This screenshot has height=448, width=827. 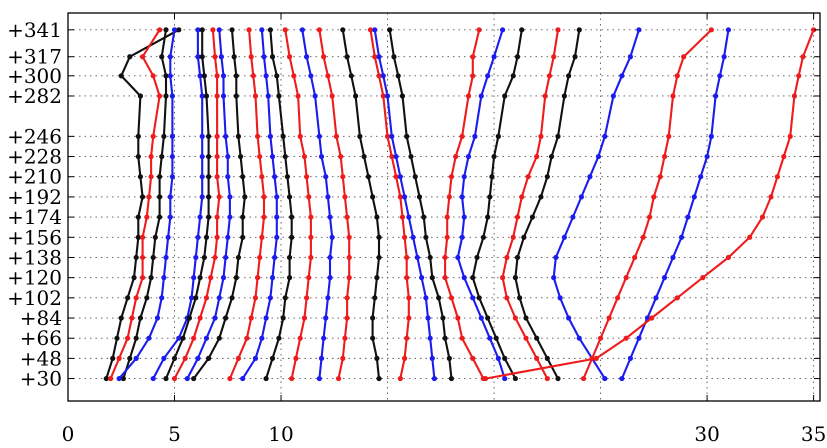 What do you see at coordinates (530, 204) in the screenshot?
I see `series-22-red` at bounding box center [530, 204].